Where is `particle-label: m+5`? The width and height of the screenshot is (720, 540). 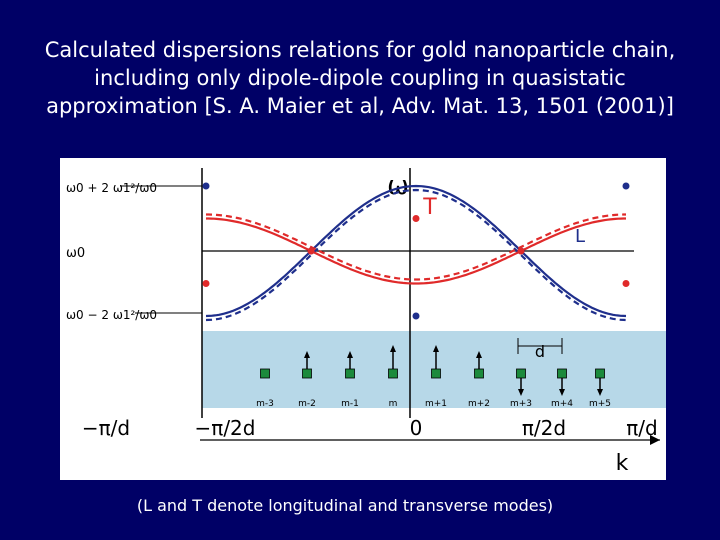 particle-label: m+5 is located at coordinates (600, 404).